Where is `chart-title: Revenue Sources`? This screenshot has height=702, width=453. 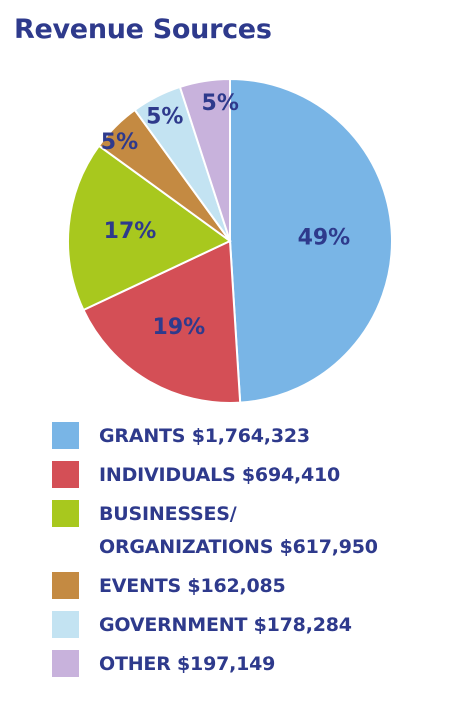 chart-title: Revenue Sources is located at coordinates (143, 29).